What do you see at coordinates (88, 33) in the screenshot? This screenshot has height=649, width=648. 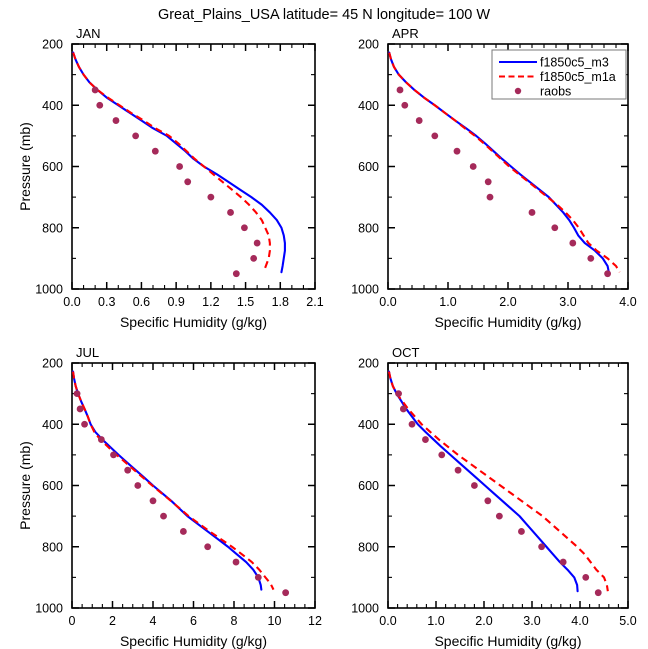 I see `panel-label-jan: JAN` at bounding box center [88, 33].